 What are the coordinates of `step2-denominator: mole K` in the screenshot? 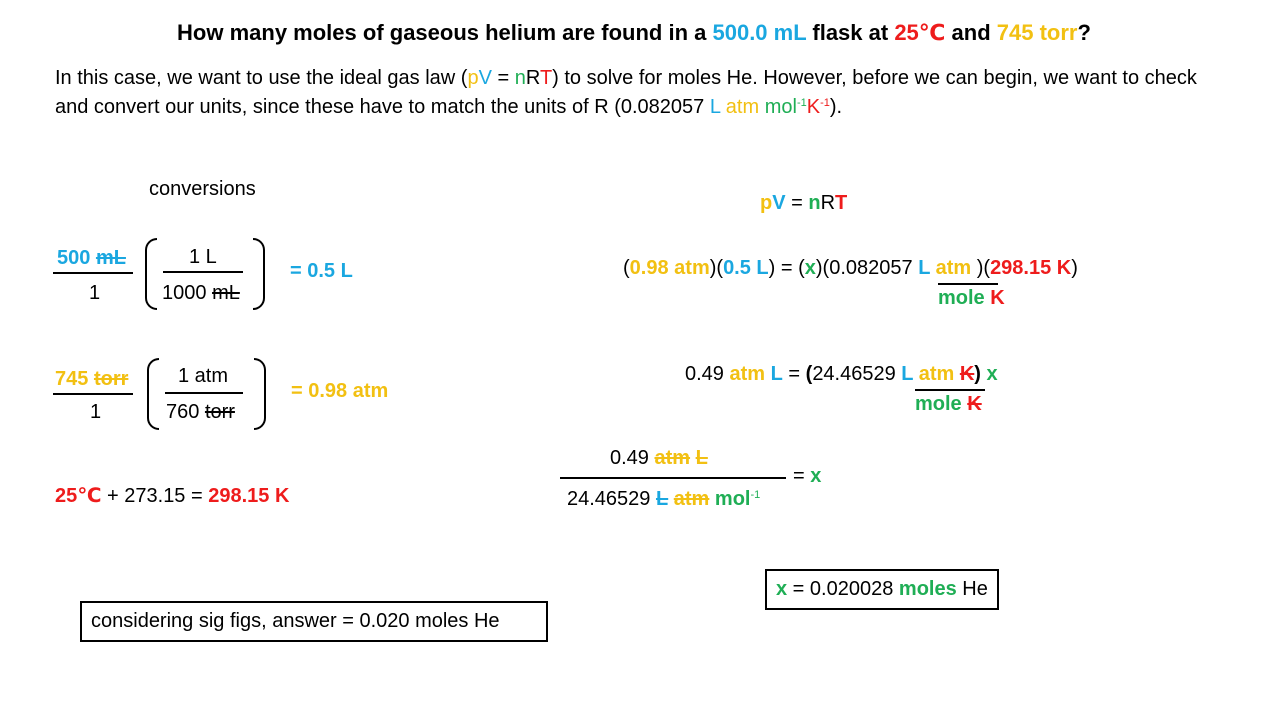 It's located at (948, 404).